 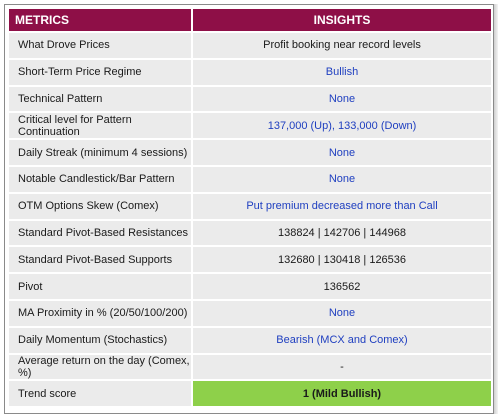 What do you see at coordinates (100, 340) in the screenshot?
I see `metric-label: Daily Momentum (Stochastics)` at bounding box center [100, 340].